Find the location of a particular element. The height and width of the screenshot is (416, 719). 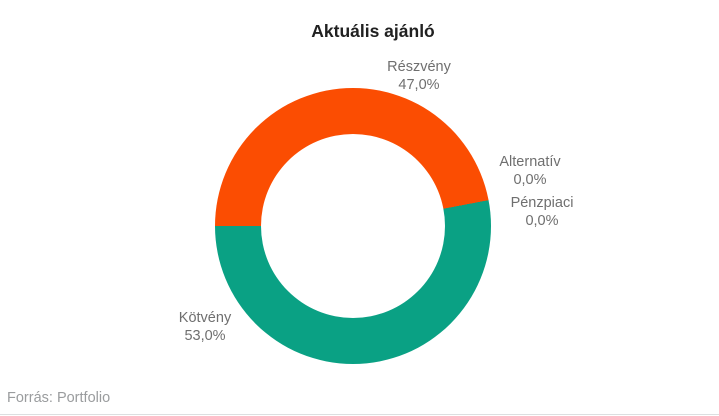

slice-label-name: Alternatív is located at coordinates (530, 162).